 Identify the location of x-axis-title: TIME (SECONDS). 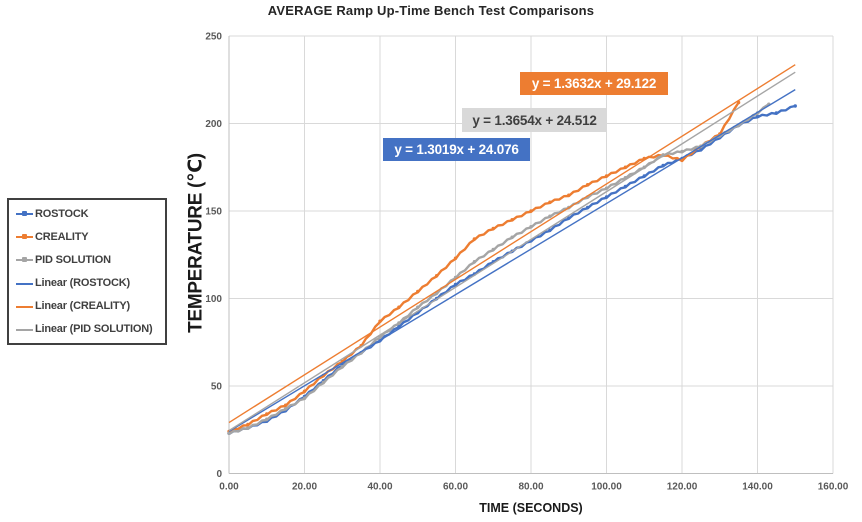
(531, 508).